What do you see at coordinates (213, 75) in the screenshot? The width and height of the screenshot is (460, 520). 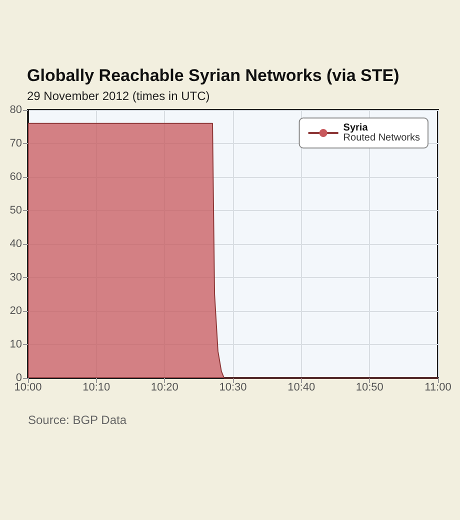 I see `chart-title: Globally Reachable Syrian Networks (via STE)` at bounding box center [213, 75].